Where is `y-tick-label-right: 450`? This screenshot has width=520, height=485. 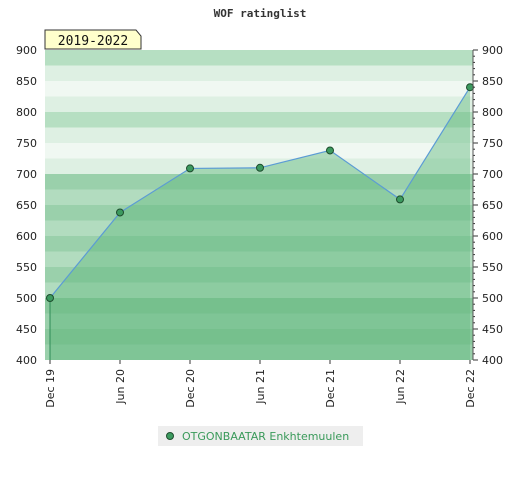
y-tick-label-right: 450 is located at coordinates (492, 329).